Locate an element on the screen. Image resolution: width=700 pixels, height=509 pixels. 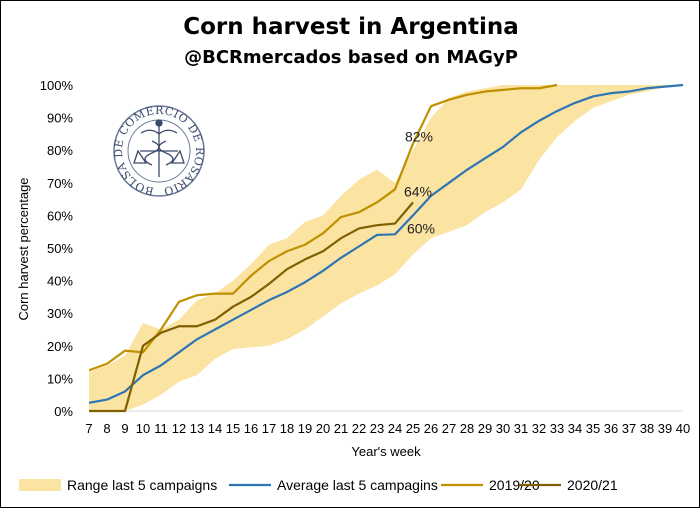
x-tick-label: 27 is located at coordinates (449, 428).